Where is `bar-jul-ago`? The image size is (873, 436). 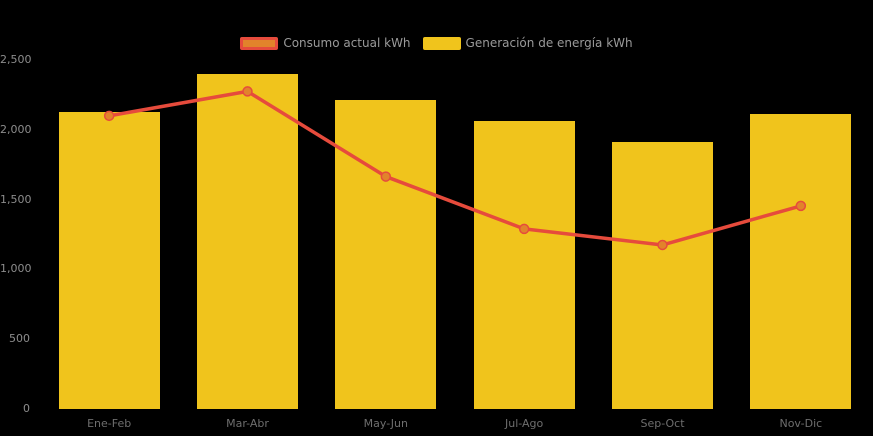
bar-jul-ago is located at coordinates (524, 264).